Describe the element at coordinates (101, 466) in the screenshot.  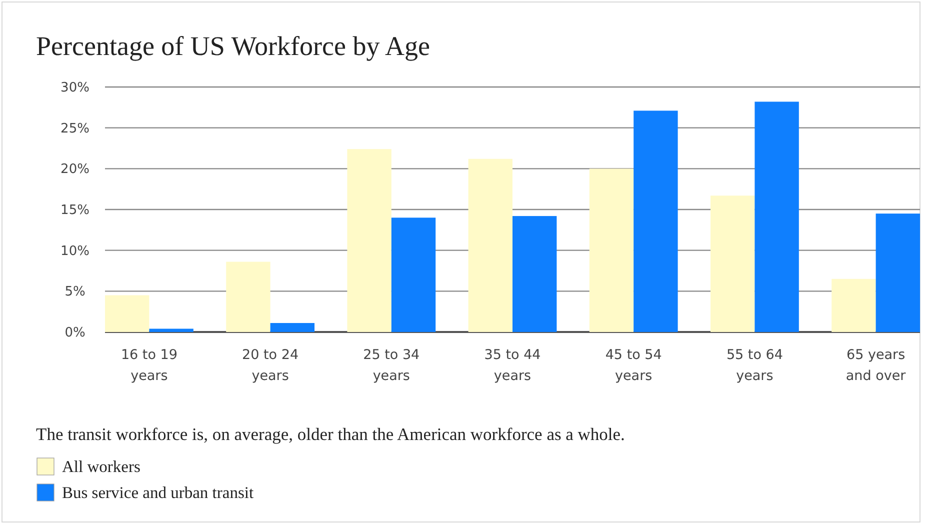
I see `legend-label: All workers` at that location.